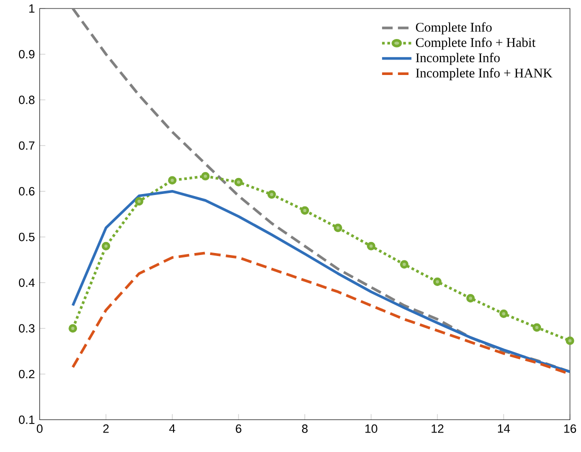 This screenshot has height=452, width=581. I want to click on x-tick-label: 8, so click(305, 429).